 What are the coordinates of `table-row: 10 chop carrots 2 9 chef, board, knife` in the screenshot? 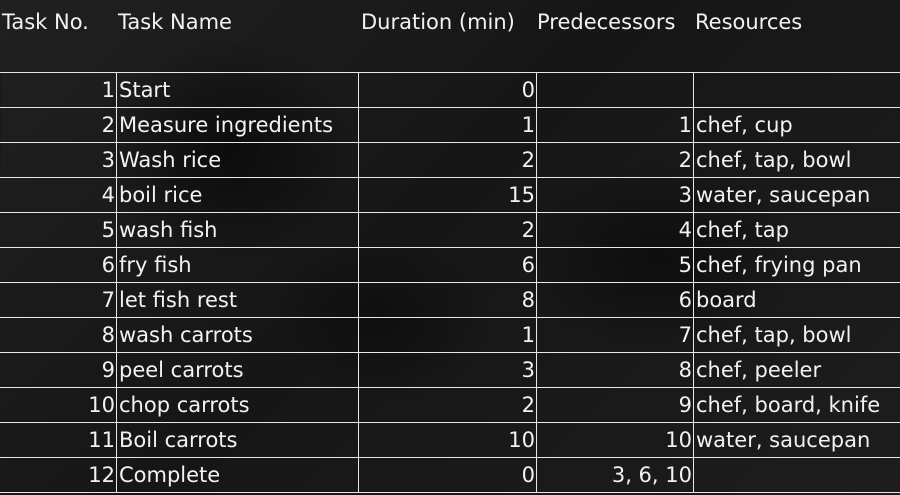 It's located at (450, 405).